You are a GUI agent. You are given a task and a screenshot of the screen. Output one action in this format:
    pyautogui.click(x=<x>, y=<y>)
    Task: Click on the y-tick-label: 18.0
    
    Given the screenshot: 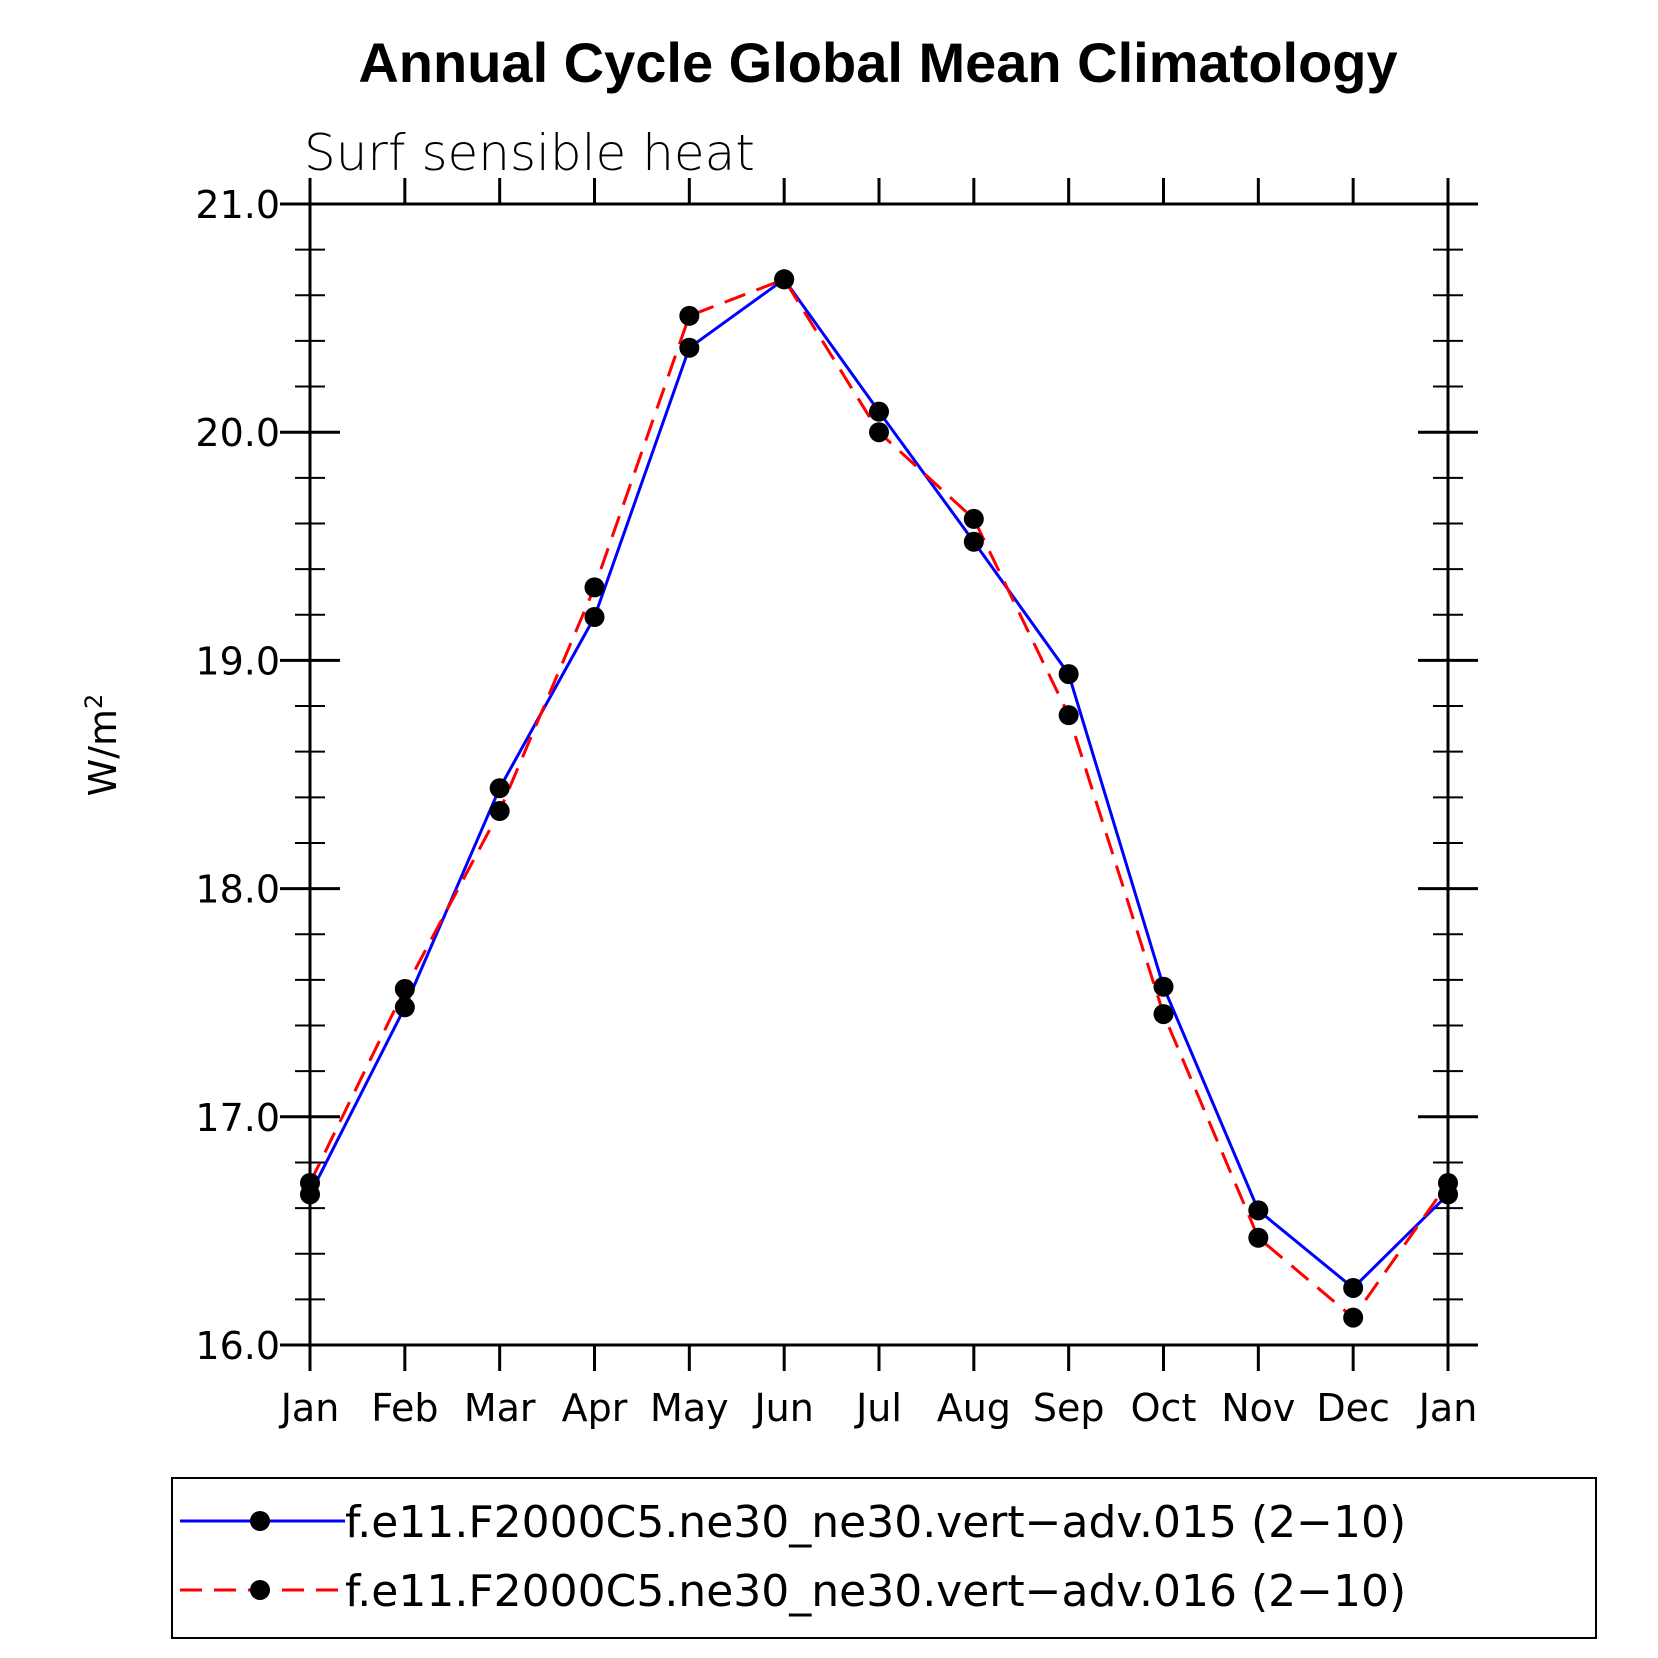 What is the action you would take?
    pyautogui.click(x=237, y=890)
    